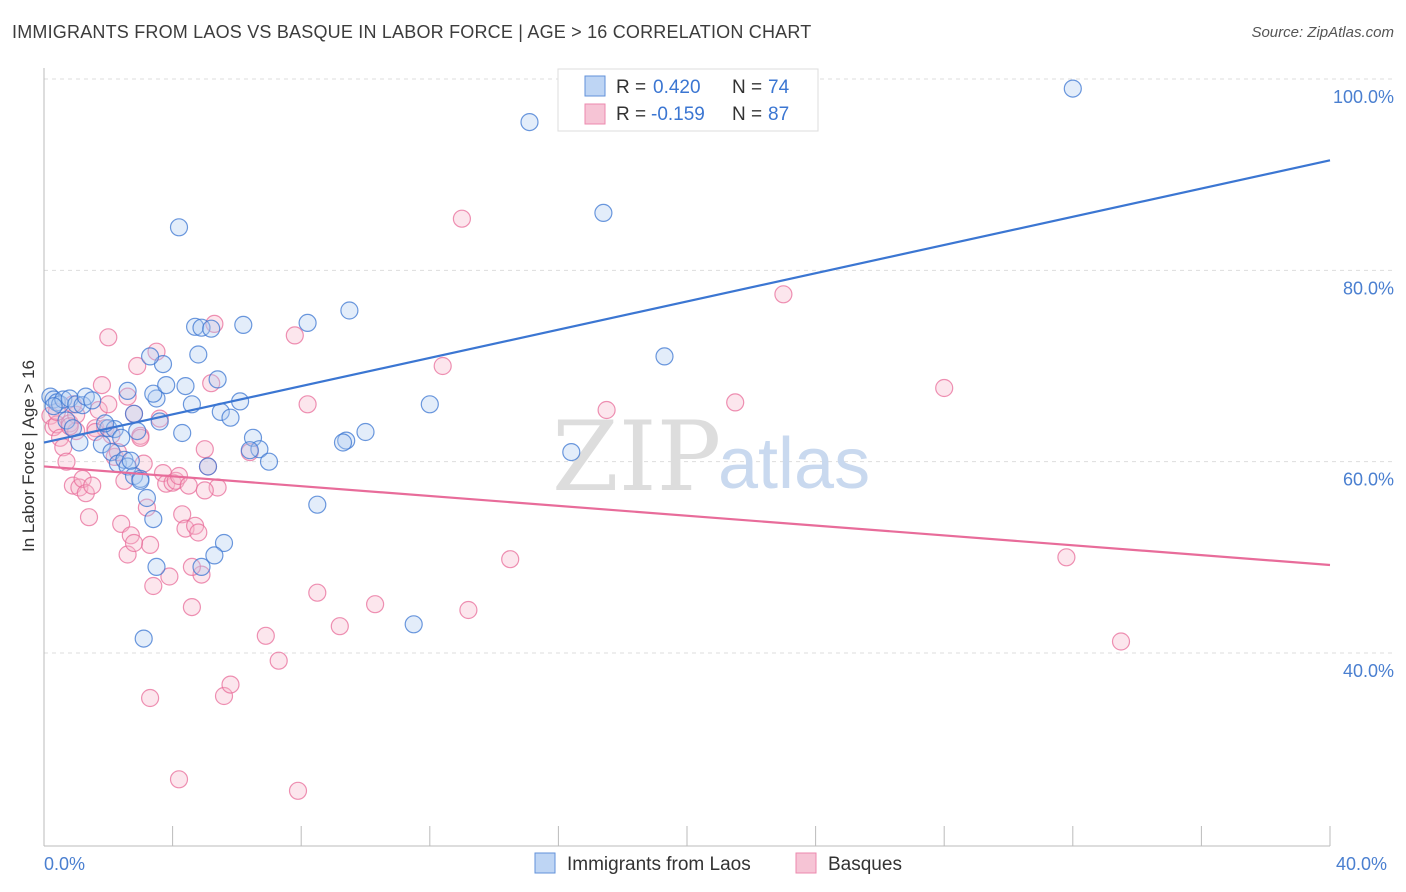 This screenshot has width=1406, height=892. What do you see at coordinates (677, 87) in the screenshot?
I see `legend-r-value-laos: 0.420` at bounding box center [677, 87].